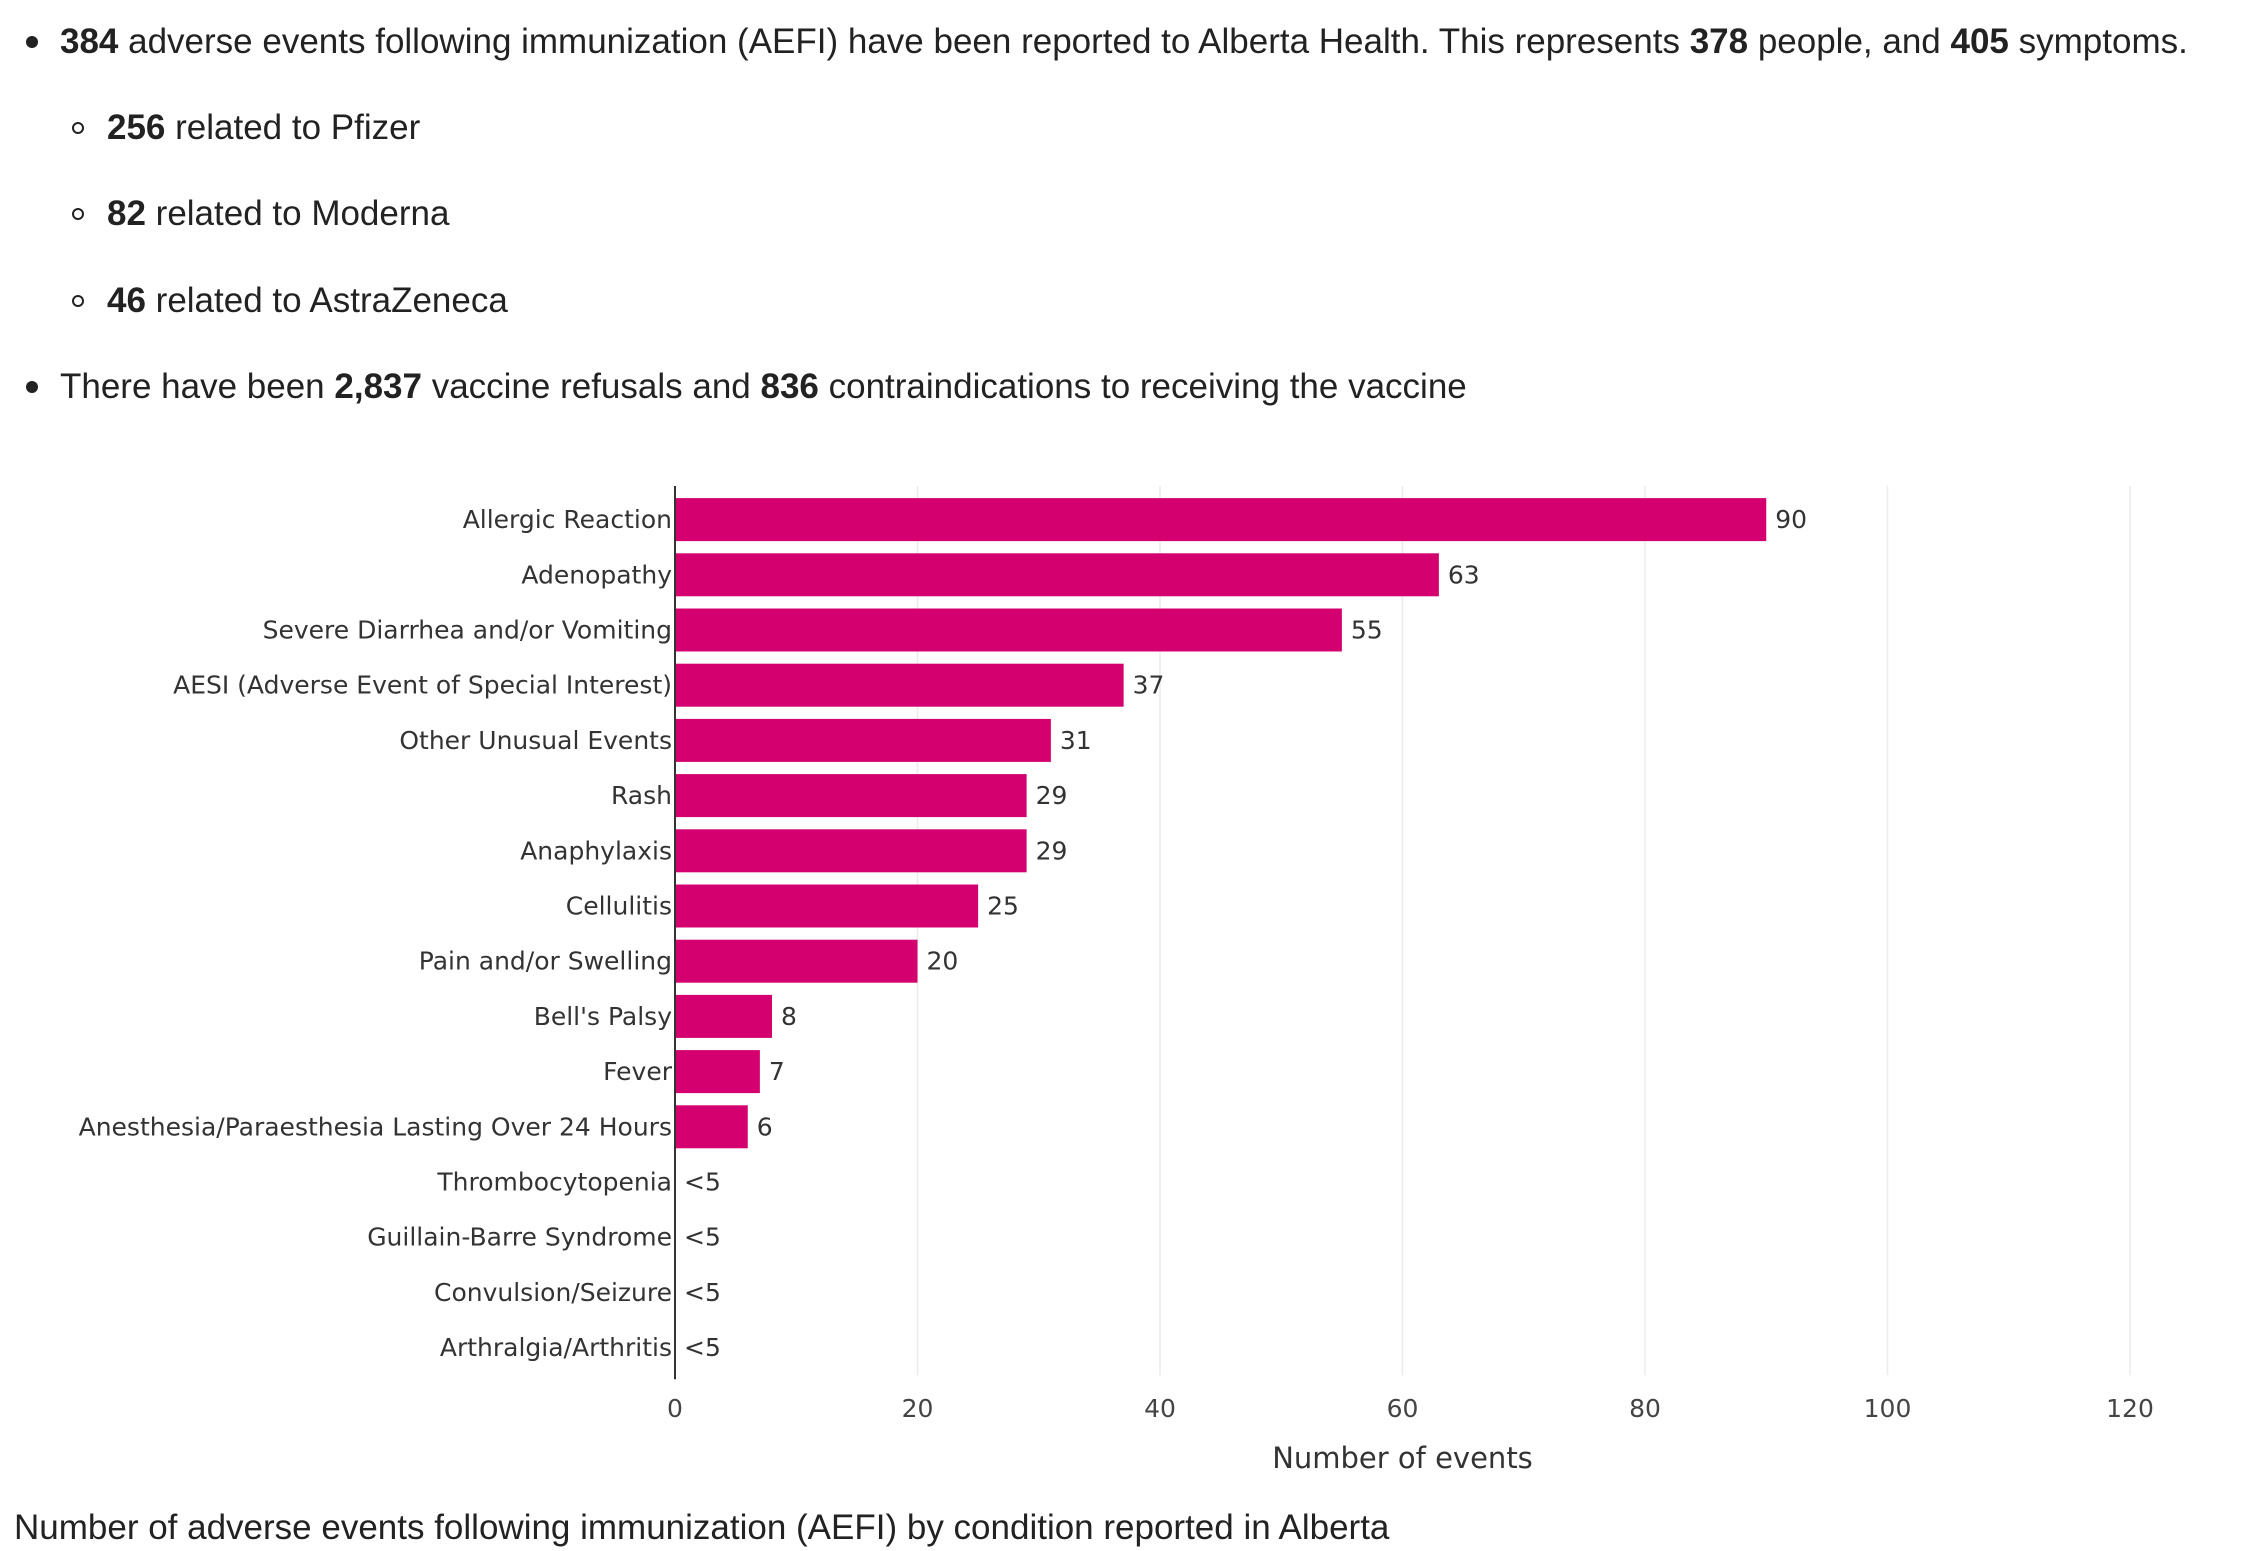  Describe the element at coordinates (545, 961) in the screenshot. I see `category-label: Pain and/or Swelling` at that location.